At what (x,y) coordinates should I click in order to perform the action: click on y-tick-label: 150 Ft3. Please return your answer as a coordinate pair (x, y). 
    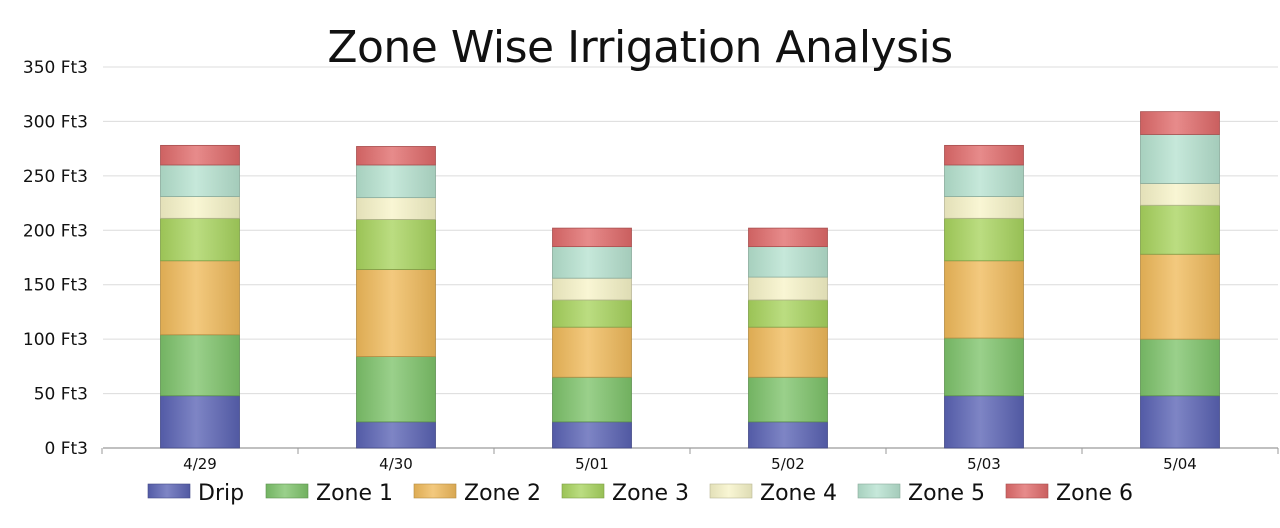
    Looking at the image, I should click on (55, 286).